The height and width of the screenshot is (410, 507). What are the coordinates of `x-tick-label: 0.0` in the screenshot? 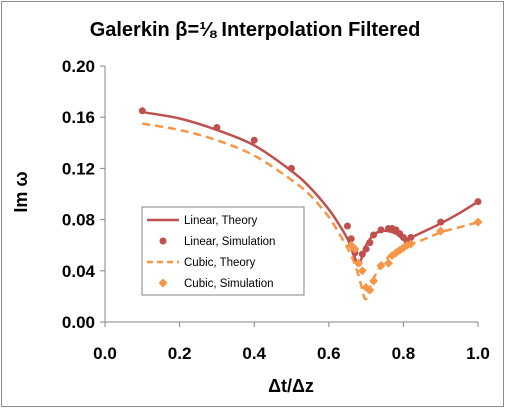 It's located at (105, 353).